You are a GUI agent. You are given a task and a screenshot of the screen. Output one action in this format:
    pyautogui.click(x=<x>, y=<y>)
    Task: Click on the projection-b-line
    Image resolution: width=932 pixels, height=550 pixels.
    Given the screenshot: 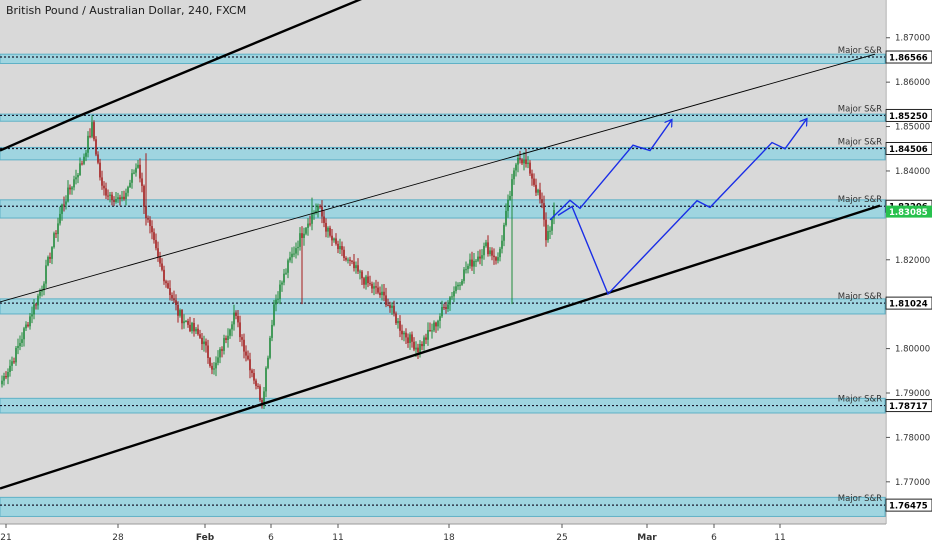 What is the action you would take?
    pyautogui.click(x=682, y=207)
    